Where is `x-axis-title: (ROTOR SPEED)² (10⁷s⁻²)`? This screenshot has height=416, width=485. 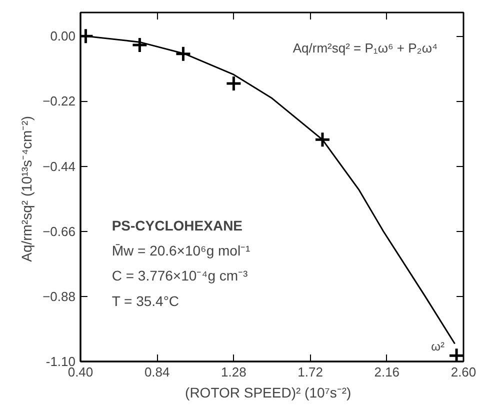 x-axis-title: (ROTOR SPEED)² (10⁷s⁻²) is located at coordinates (268, 392).